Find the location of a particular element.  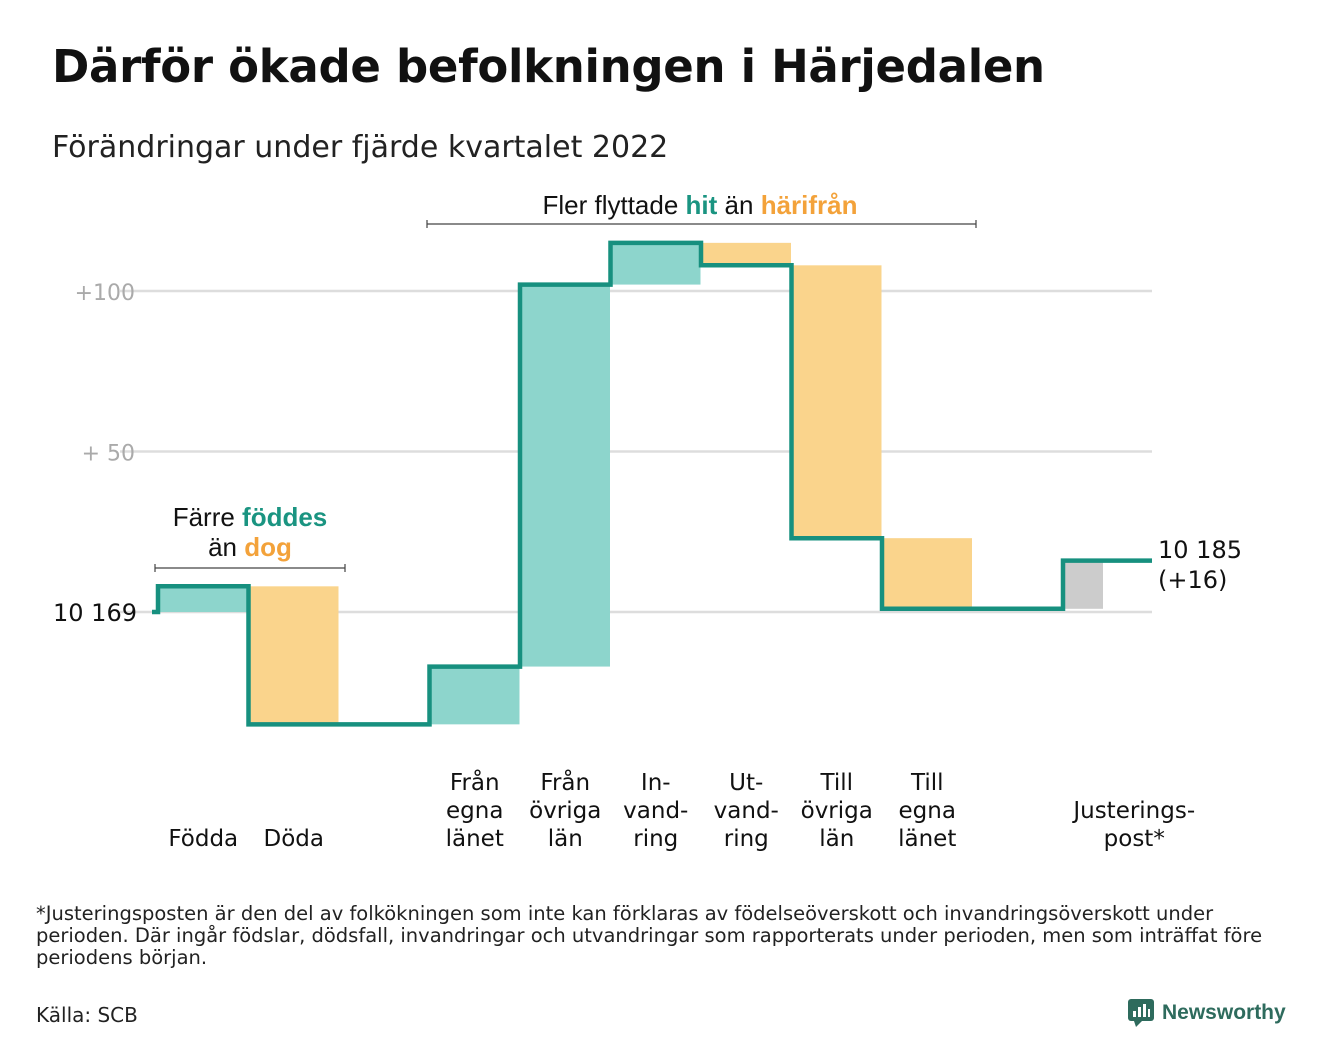

bar-Ut-vandring is located at coordinates (746, 254).